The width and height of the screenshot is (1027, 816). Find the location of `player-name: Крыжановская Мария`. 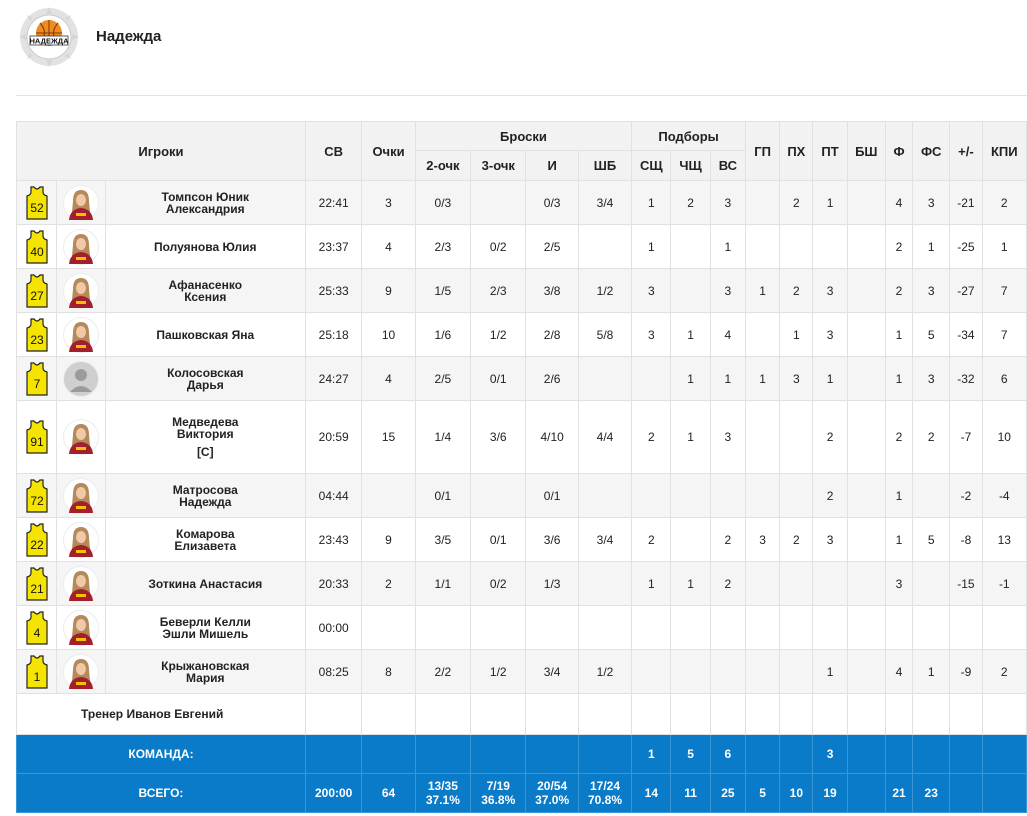

player-name: Крыжановская Мария is located at coordinates (205, 672).